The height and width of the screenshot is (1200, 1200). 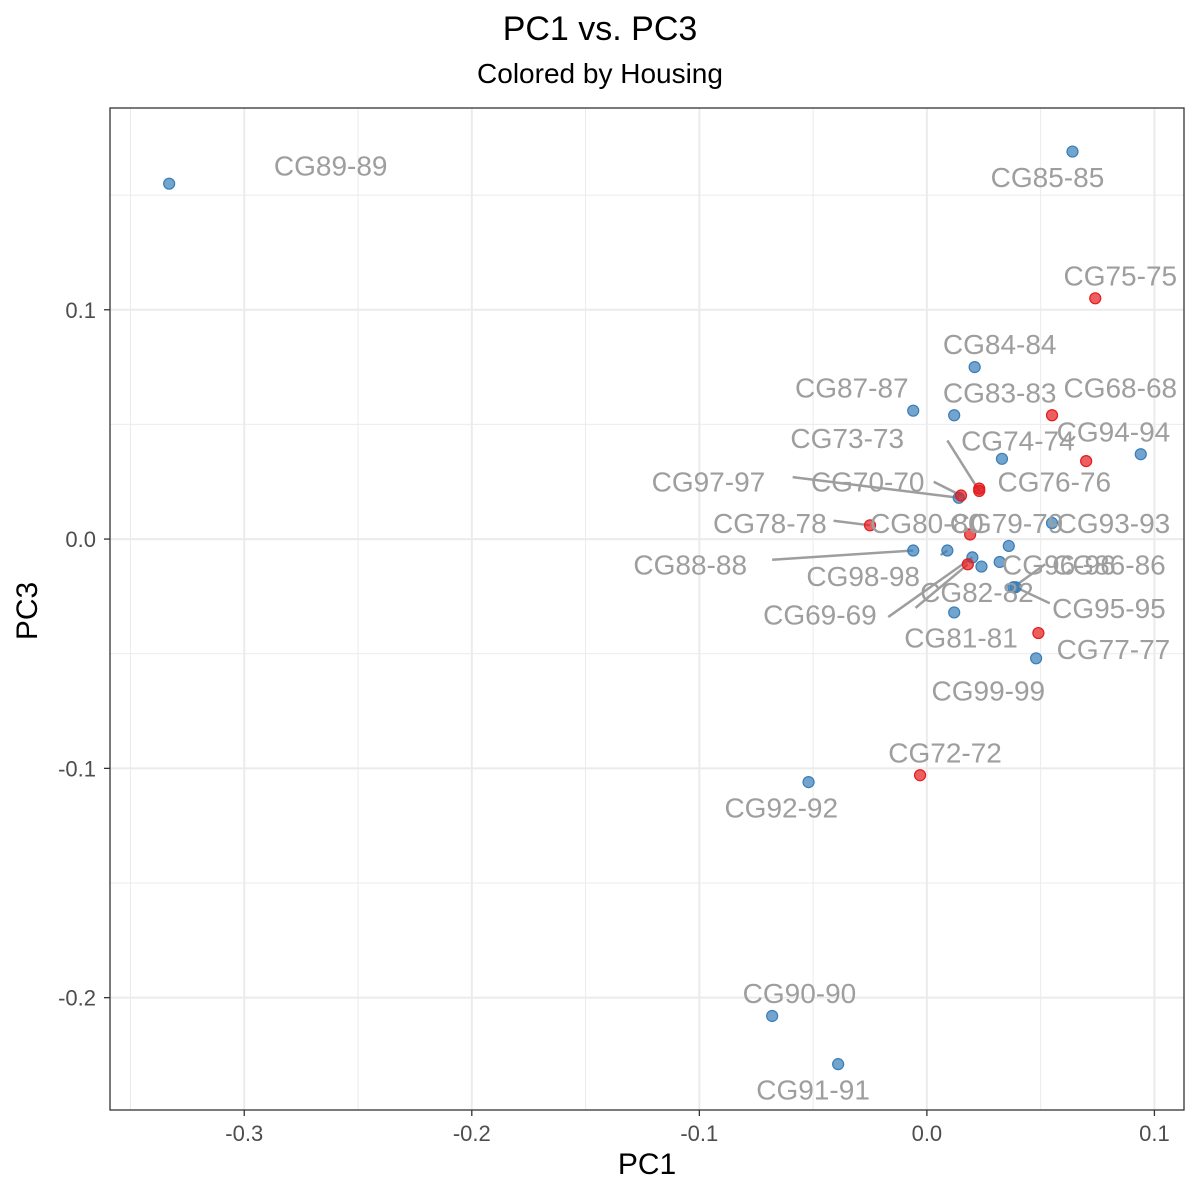 I want to click on point-label: CG95-95, so click(x=1109, y=608).